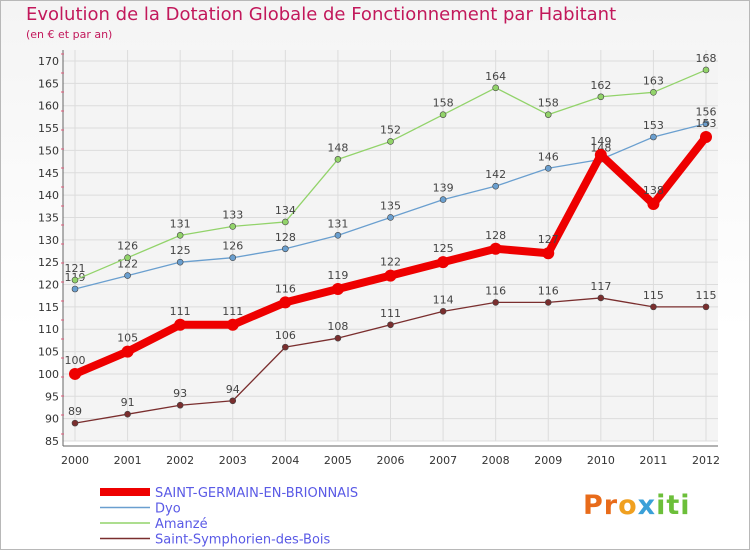 The width and height of the screenshot is (750, 550). Describe the element at coordinates (548, 239) in the screenshot. I see `data-label: 127` at that location.